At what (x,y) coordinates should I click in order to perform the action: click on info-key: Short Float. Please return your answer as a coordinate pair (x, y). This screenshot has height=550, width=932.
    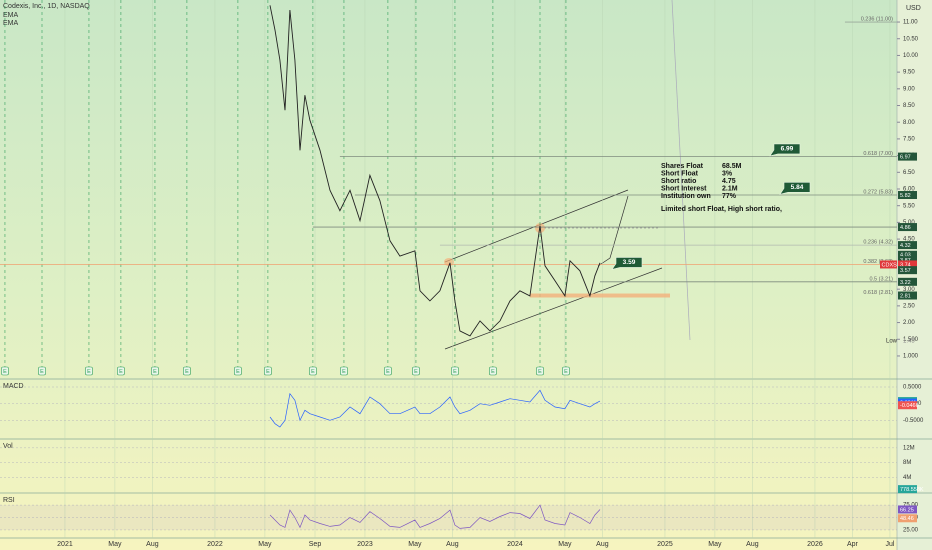
    Looking at the image, I should click on (680, 173).